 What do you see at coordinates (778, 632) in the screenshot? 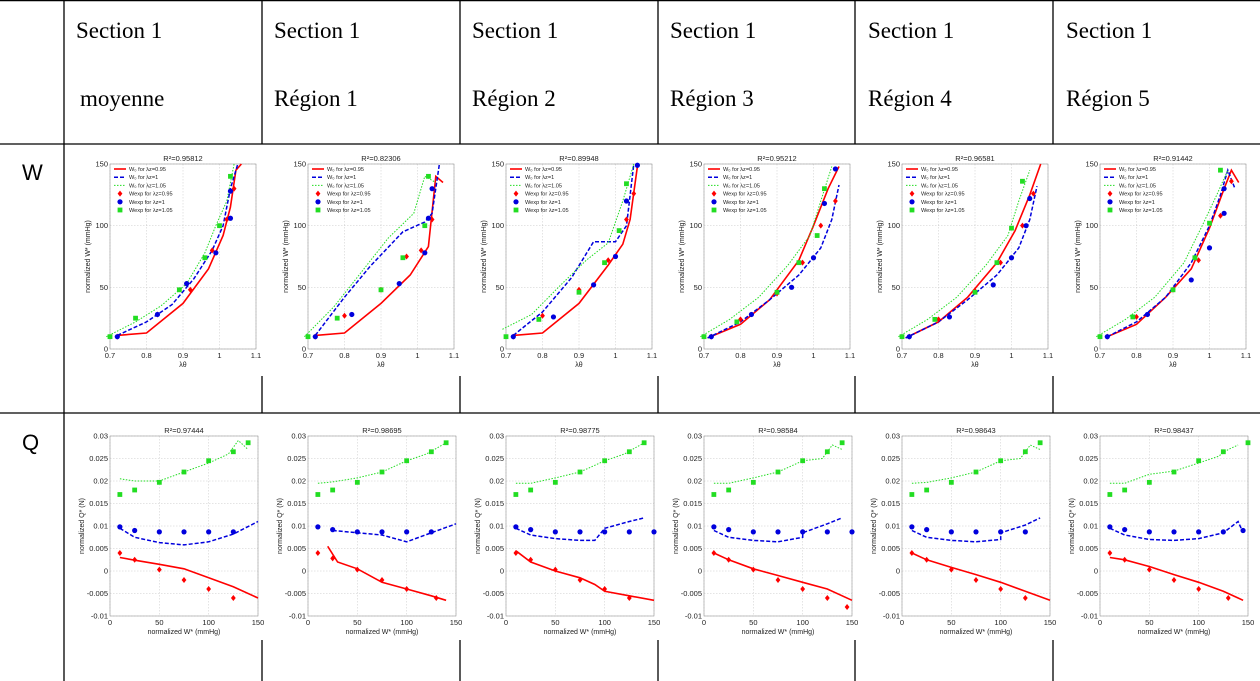
I see `x-axis-label: normalized W* (mmHg)` at bounding box center [778, 632].